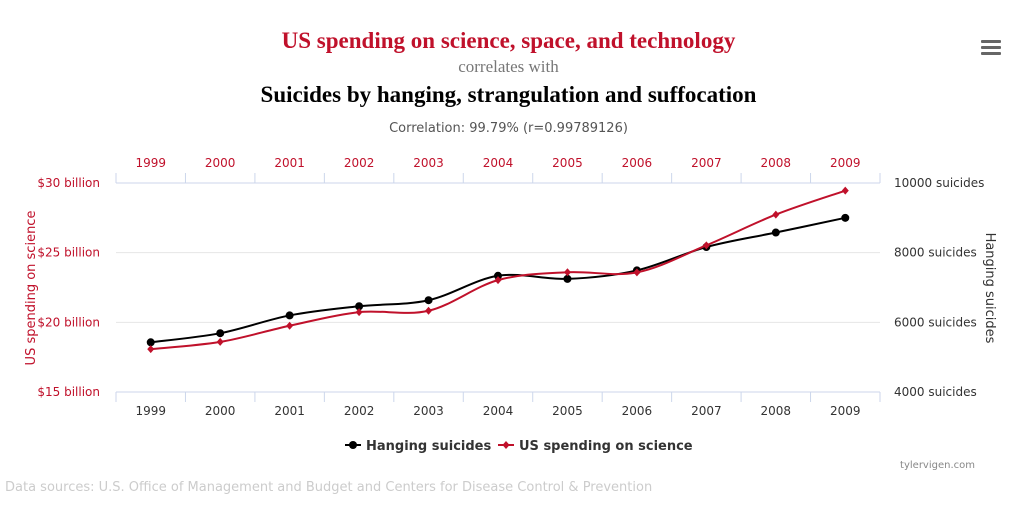  Describe the element at coordinates (508, 128) in the screenshot. I see `correlation-text: Correlation: 99.79% (r=0.99789126)` at that location.